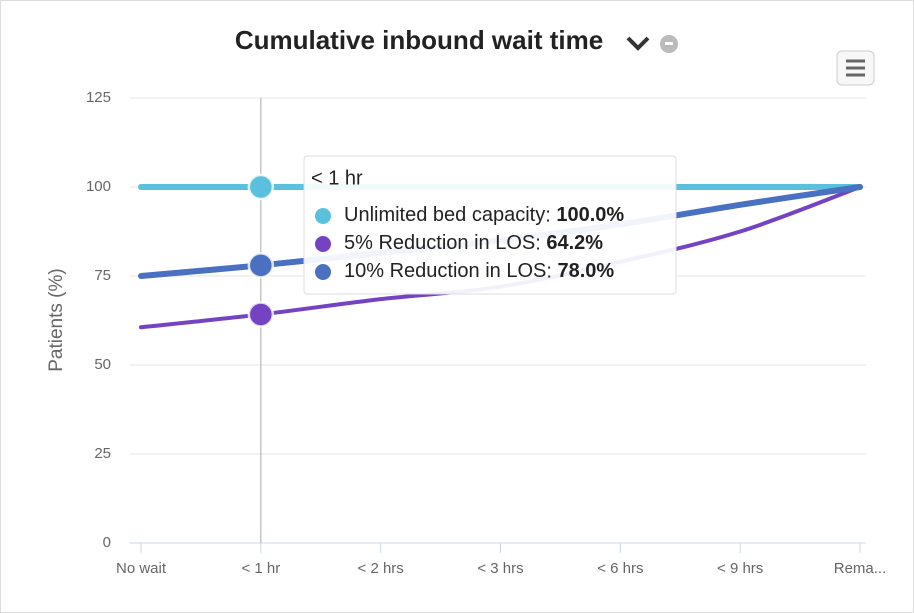  Describe the element at coordinates (444, 215) in the screenshot. I see `tooltip-series-name: Unlimited bed capacity` at that location.